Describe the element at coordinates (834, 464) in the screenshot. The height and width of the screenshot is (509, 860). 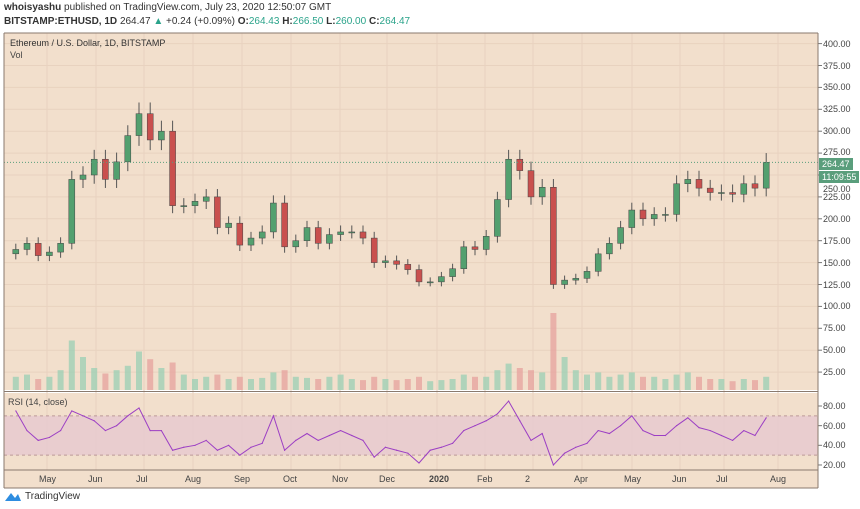
I see `rsi-tick-label: 20.00` at that location.